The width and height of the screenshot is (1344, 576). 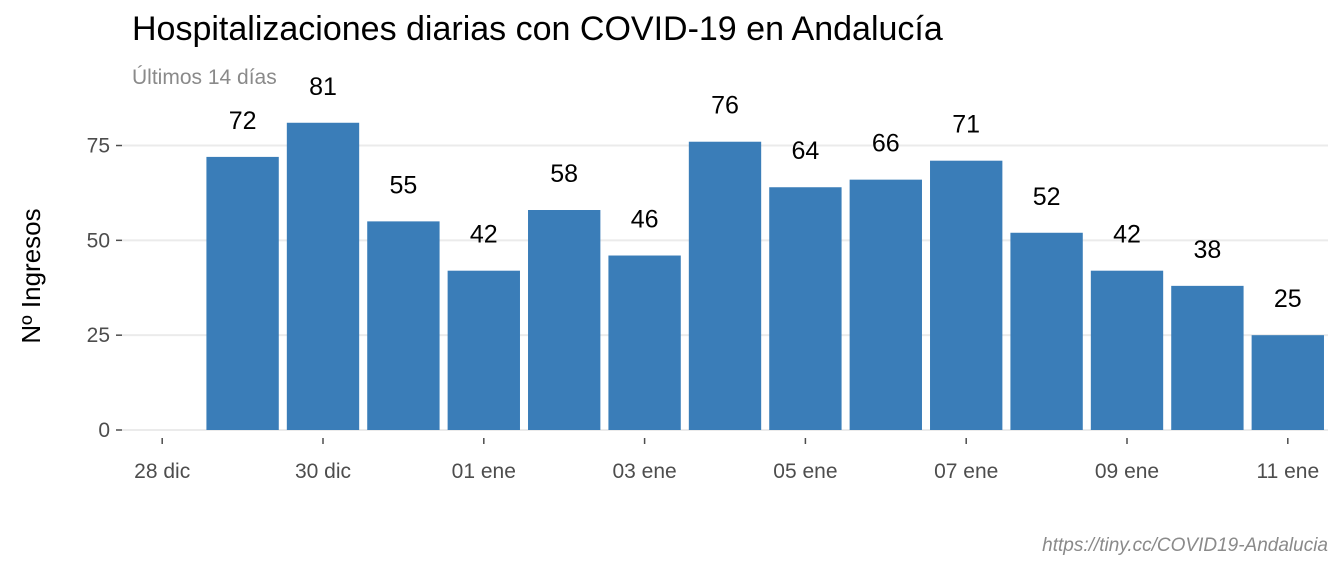 I want to click on bar-value-label: 38, so click(x=1207, y=250).